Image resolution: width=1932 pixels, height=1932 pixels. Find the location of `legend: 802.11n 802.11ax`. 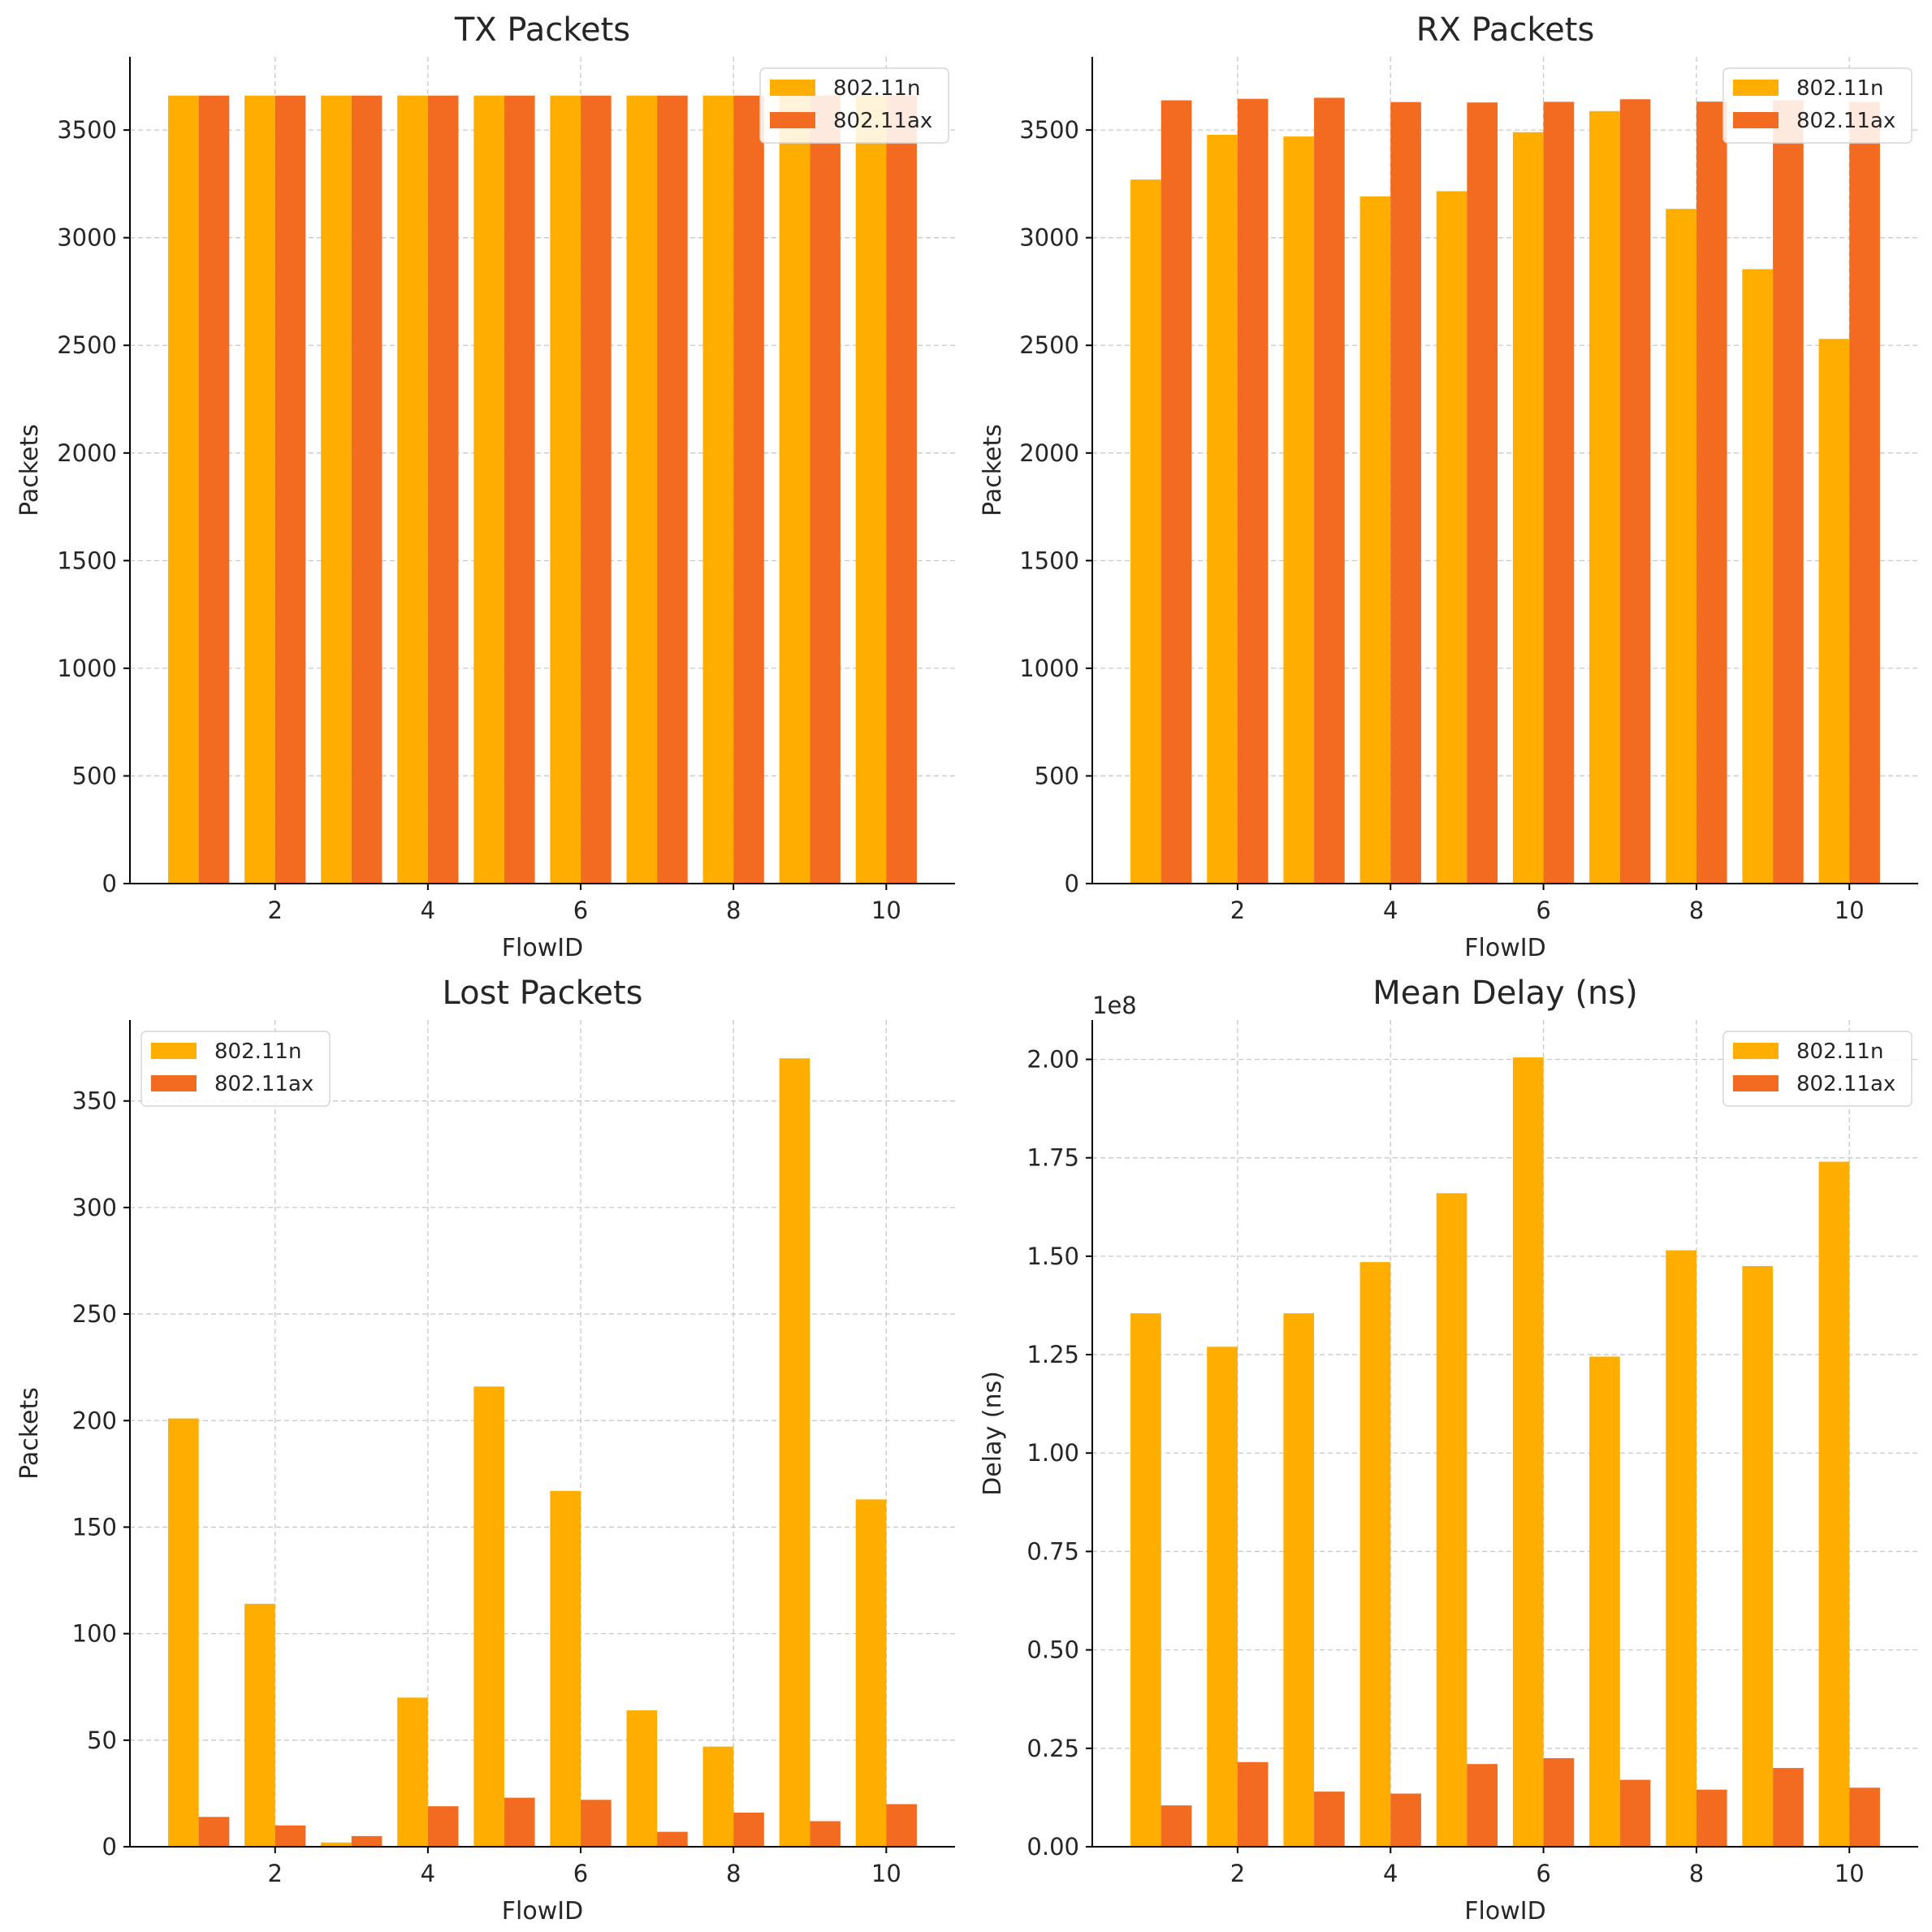

legend: 802.11n 802.11ax is located at coordinates (854, 105).